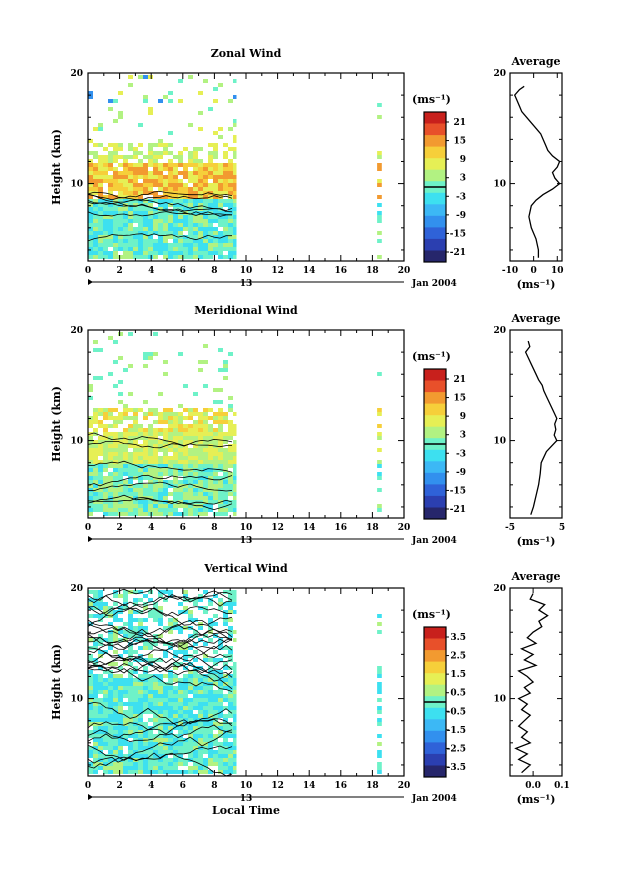  I want to click on colorbar-unit-label: (ms⁻¹), so click(431, 614).